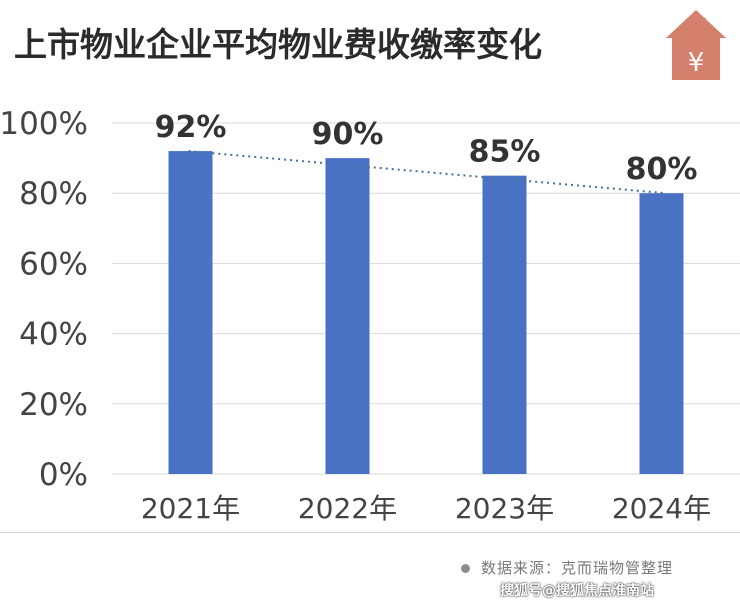 This screenshot has height=606, width=740. I want to click on y-tick-label: 0%, so click(63, 475).